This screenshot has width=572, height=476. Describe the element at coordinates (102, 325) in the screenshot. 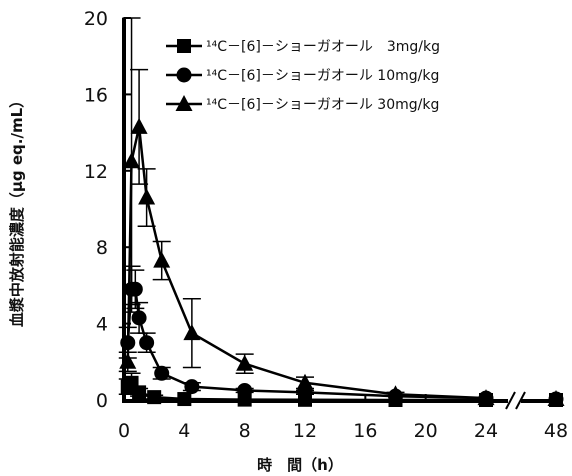

I see `y-tick-label: 4` at that location.